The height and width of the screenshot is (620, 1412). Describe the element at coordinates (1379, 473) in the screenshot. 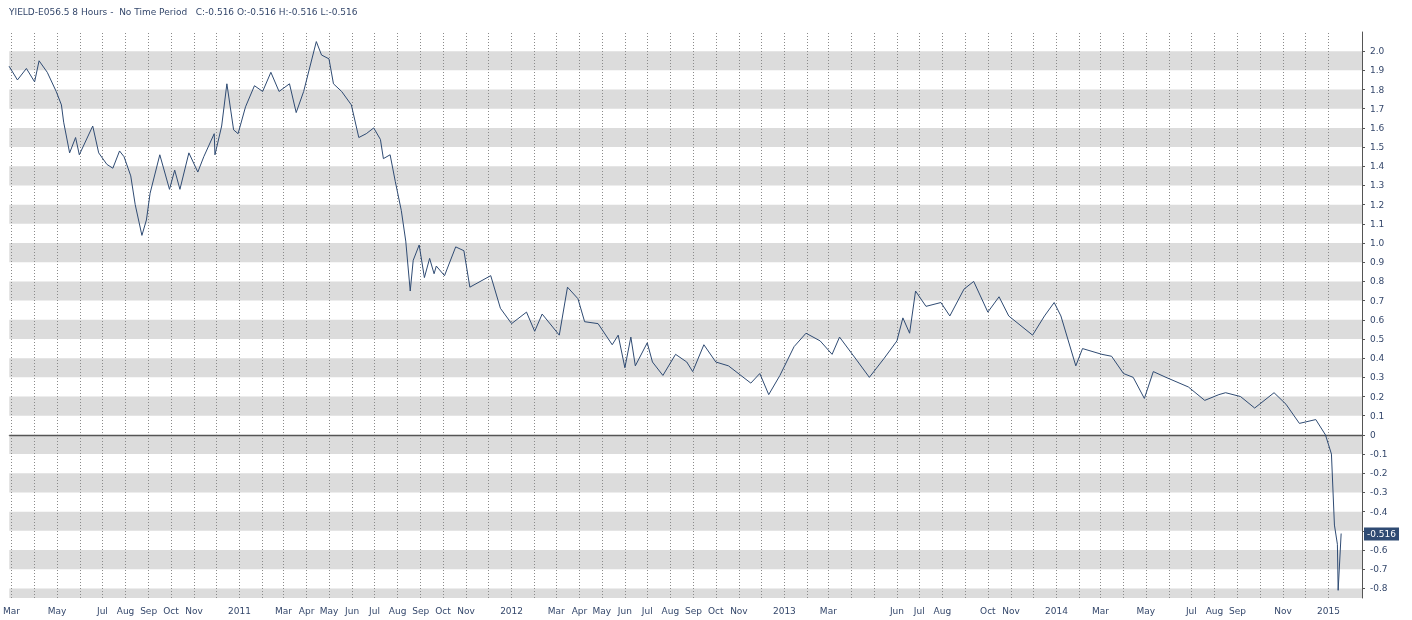

I see `y-tick-label: -0.2` at that location.